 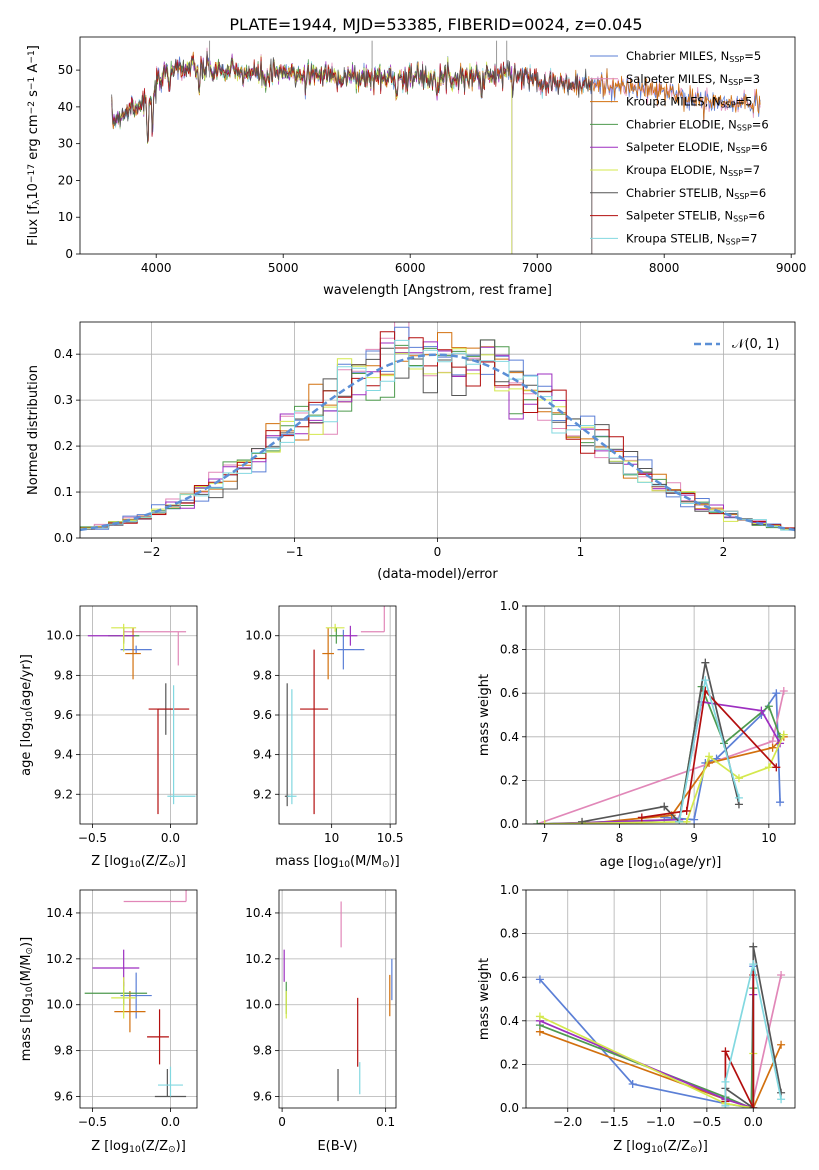 I want to click on y-tick-label: 9.4, so click(x=262, y=755).